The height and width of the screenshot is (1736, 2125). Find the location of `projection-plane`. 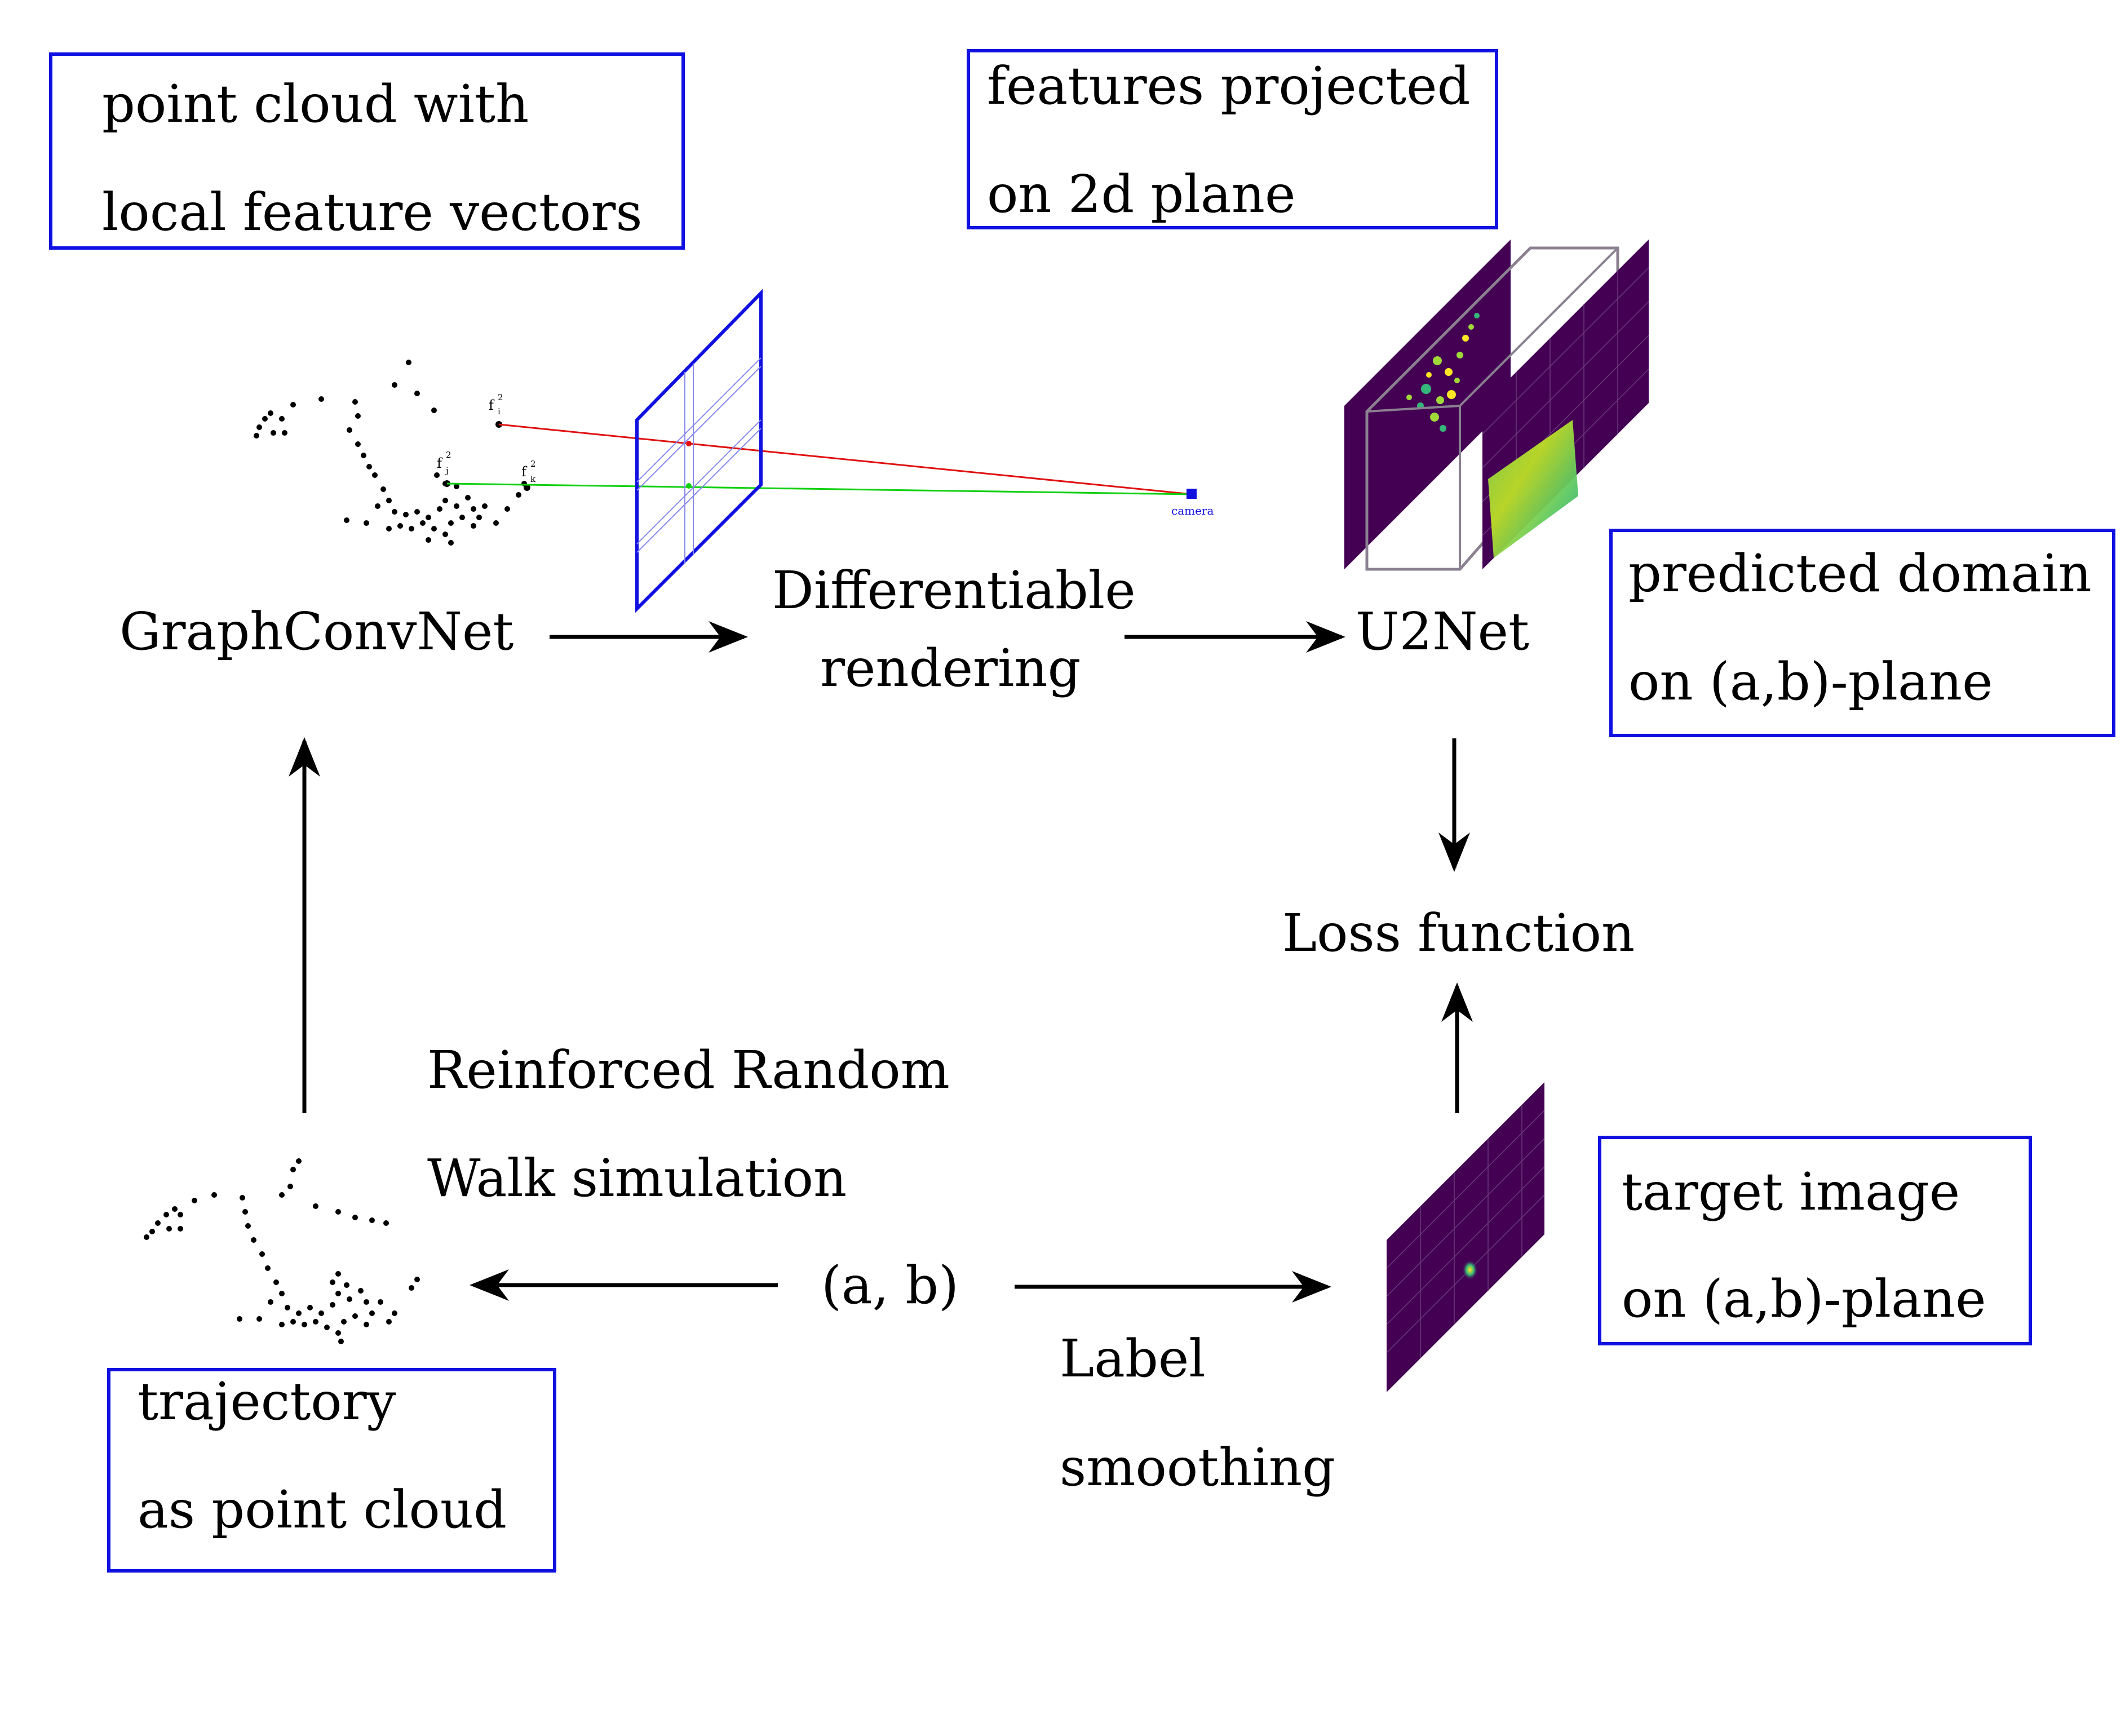

projection-plane is located at coordinates (699, 451).